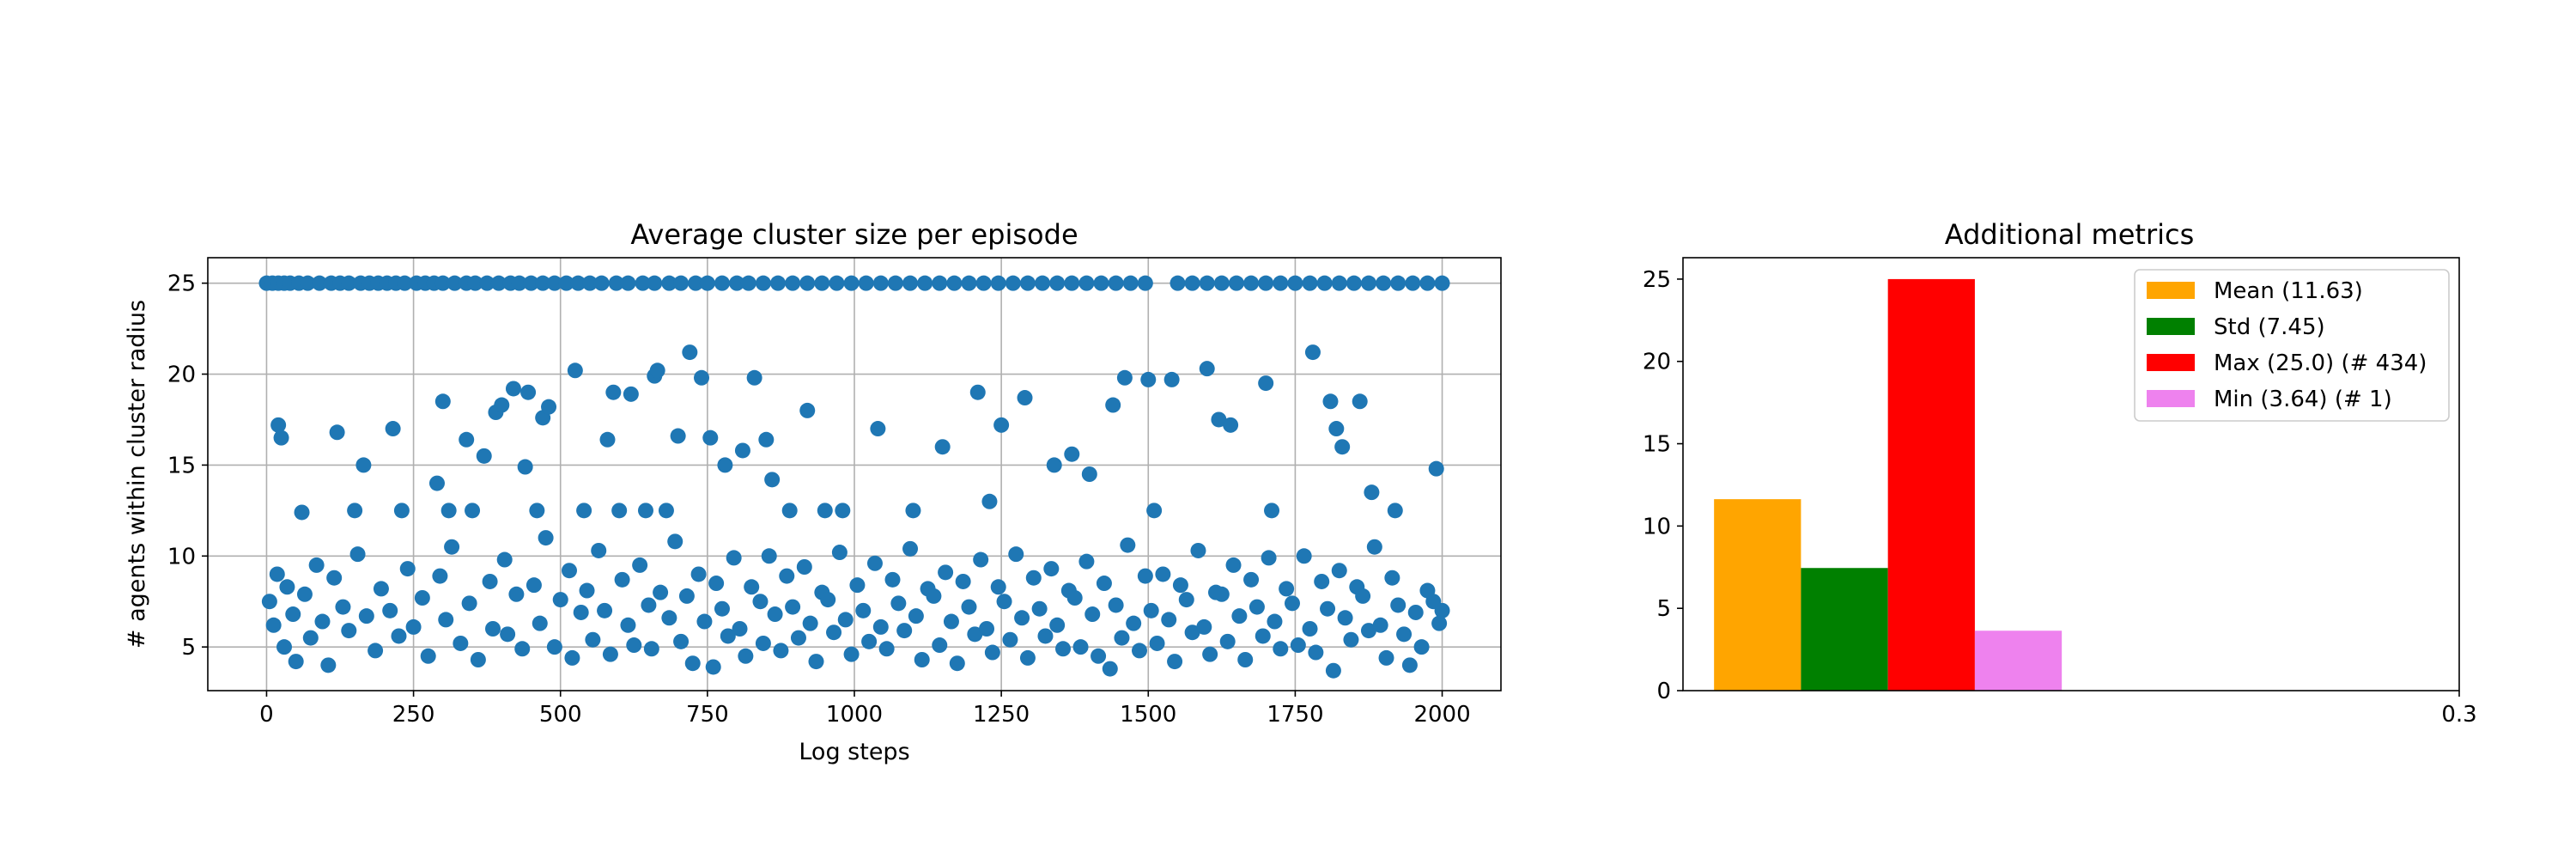  What do you see at coordinates (181, 557) in the screenshot?
I see `scatter-y-tick-label: 10` at bounding box center [181, 557].